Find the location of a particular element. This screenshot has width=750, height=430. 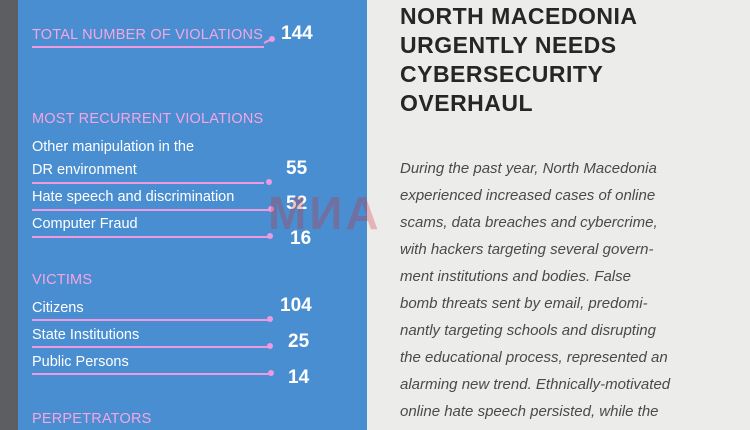

total-violations-value: 144 is located at coordinates (297, 33).